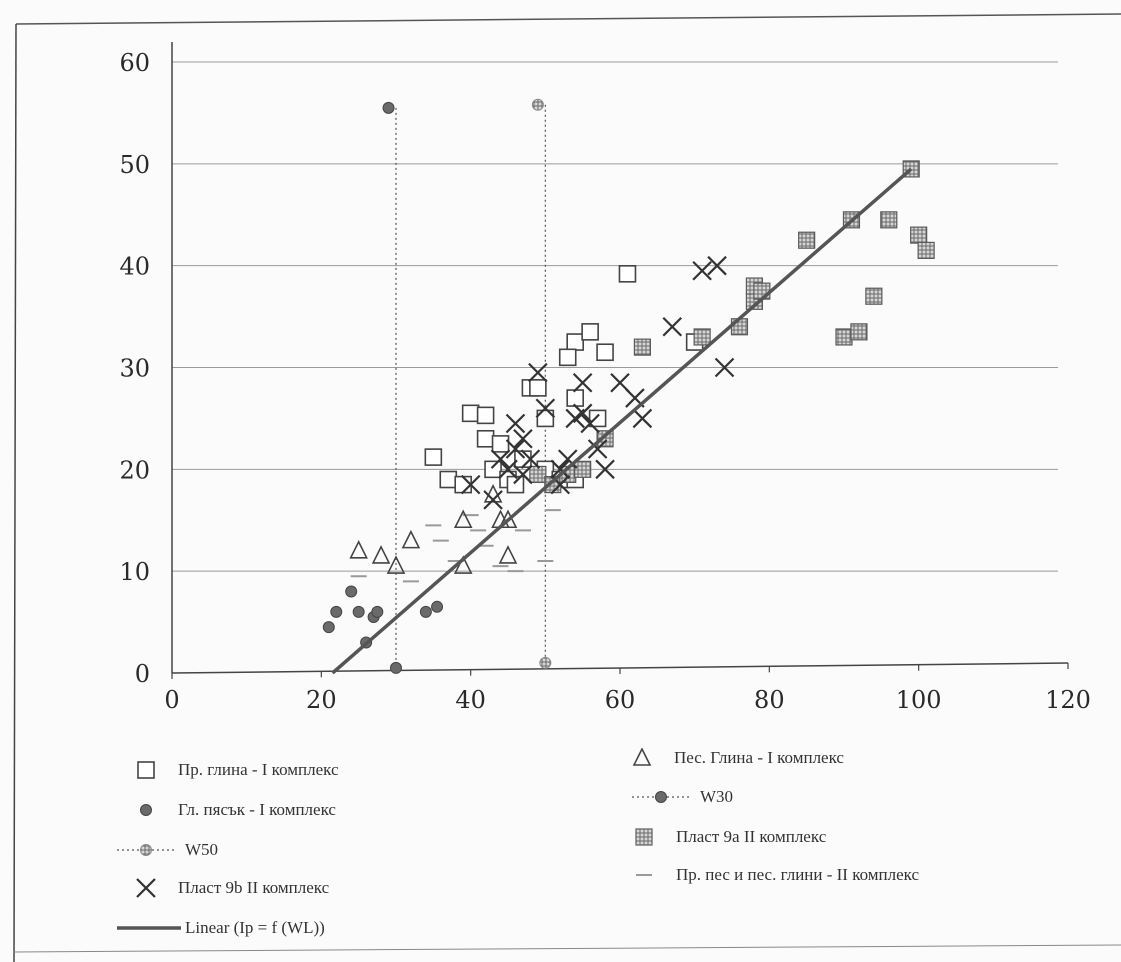 The image size is (1121, 962). I want to click on legend-item: Пласт 9b II комплекс, so click(230, 888).